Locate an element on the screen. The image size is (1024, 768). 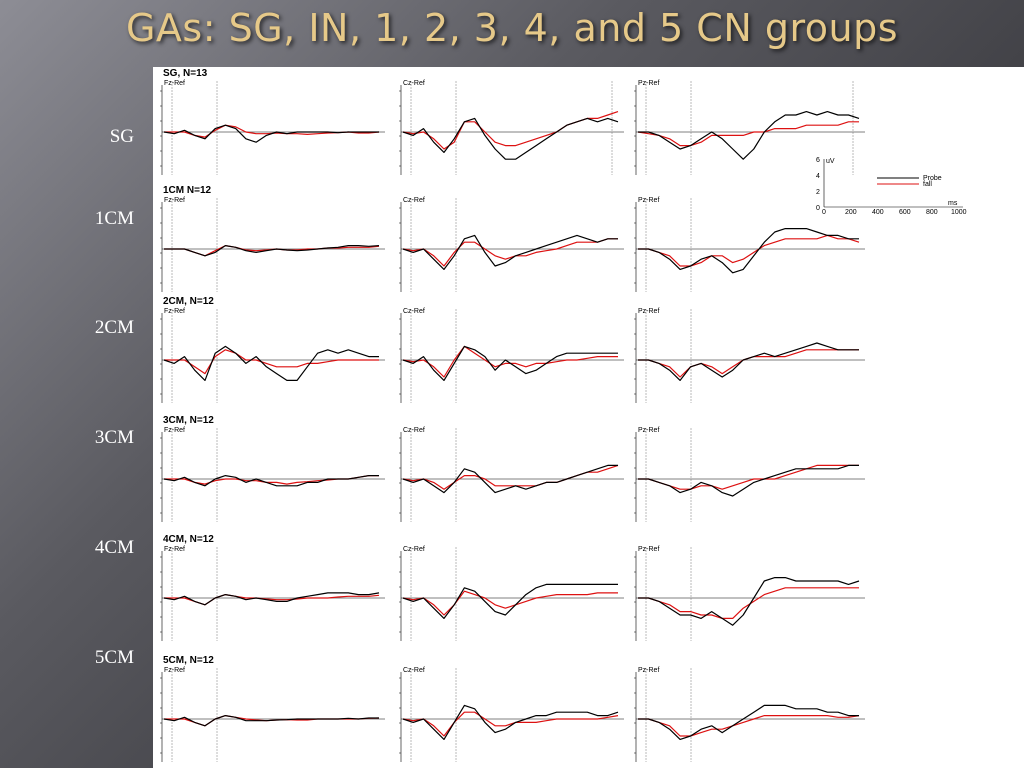
row-label-5cm: 5CM is located at coordinates (114, 657).